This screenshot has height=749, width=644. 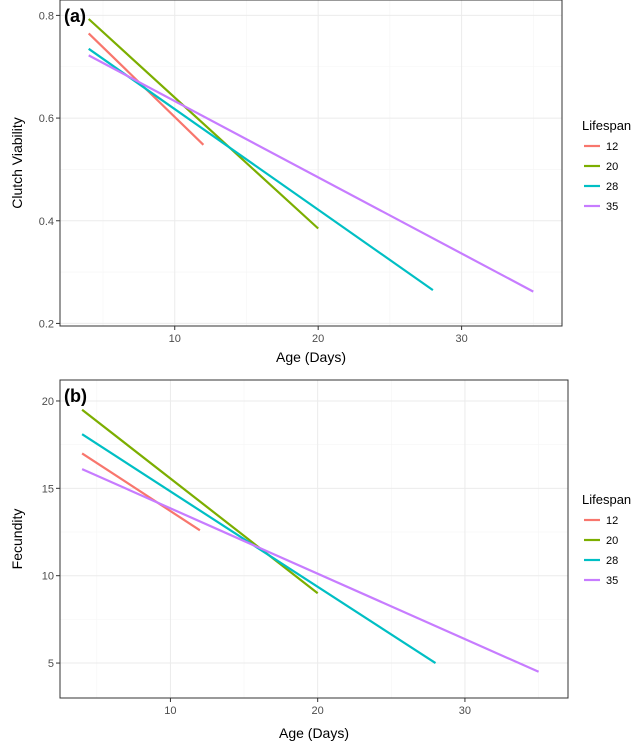 What do you see at coordinates (75, 16) in the screenshot?
I see `panel-label: (a)` at bounding box center [75, 16].